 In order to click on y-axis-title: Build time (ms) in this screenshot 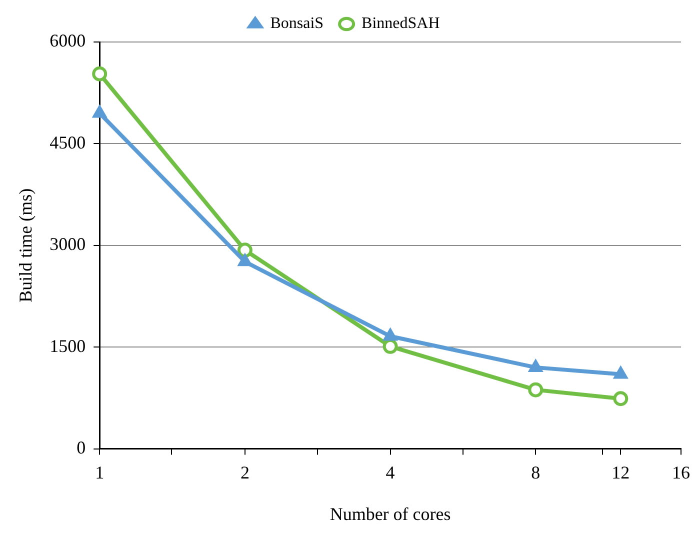, I will do `click(26, 245)`.